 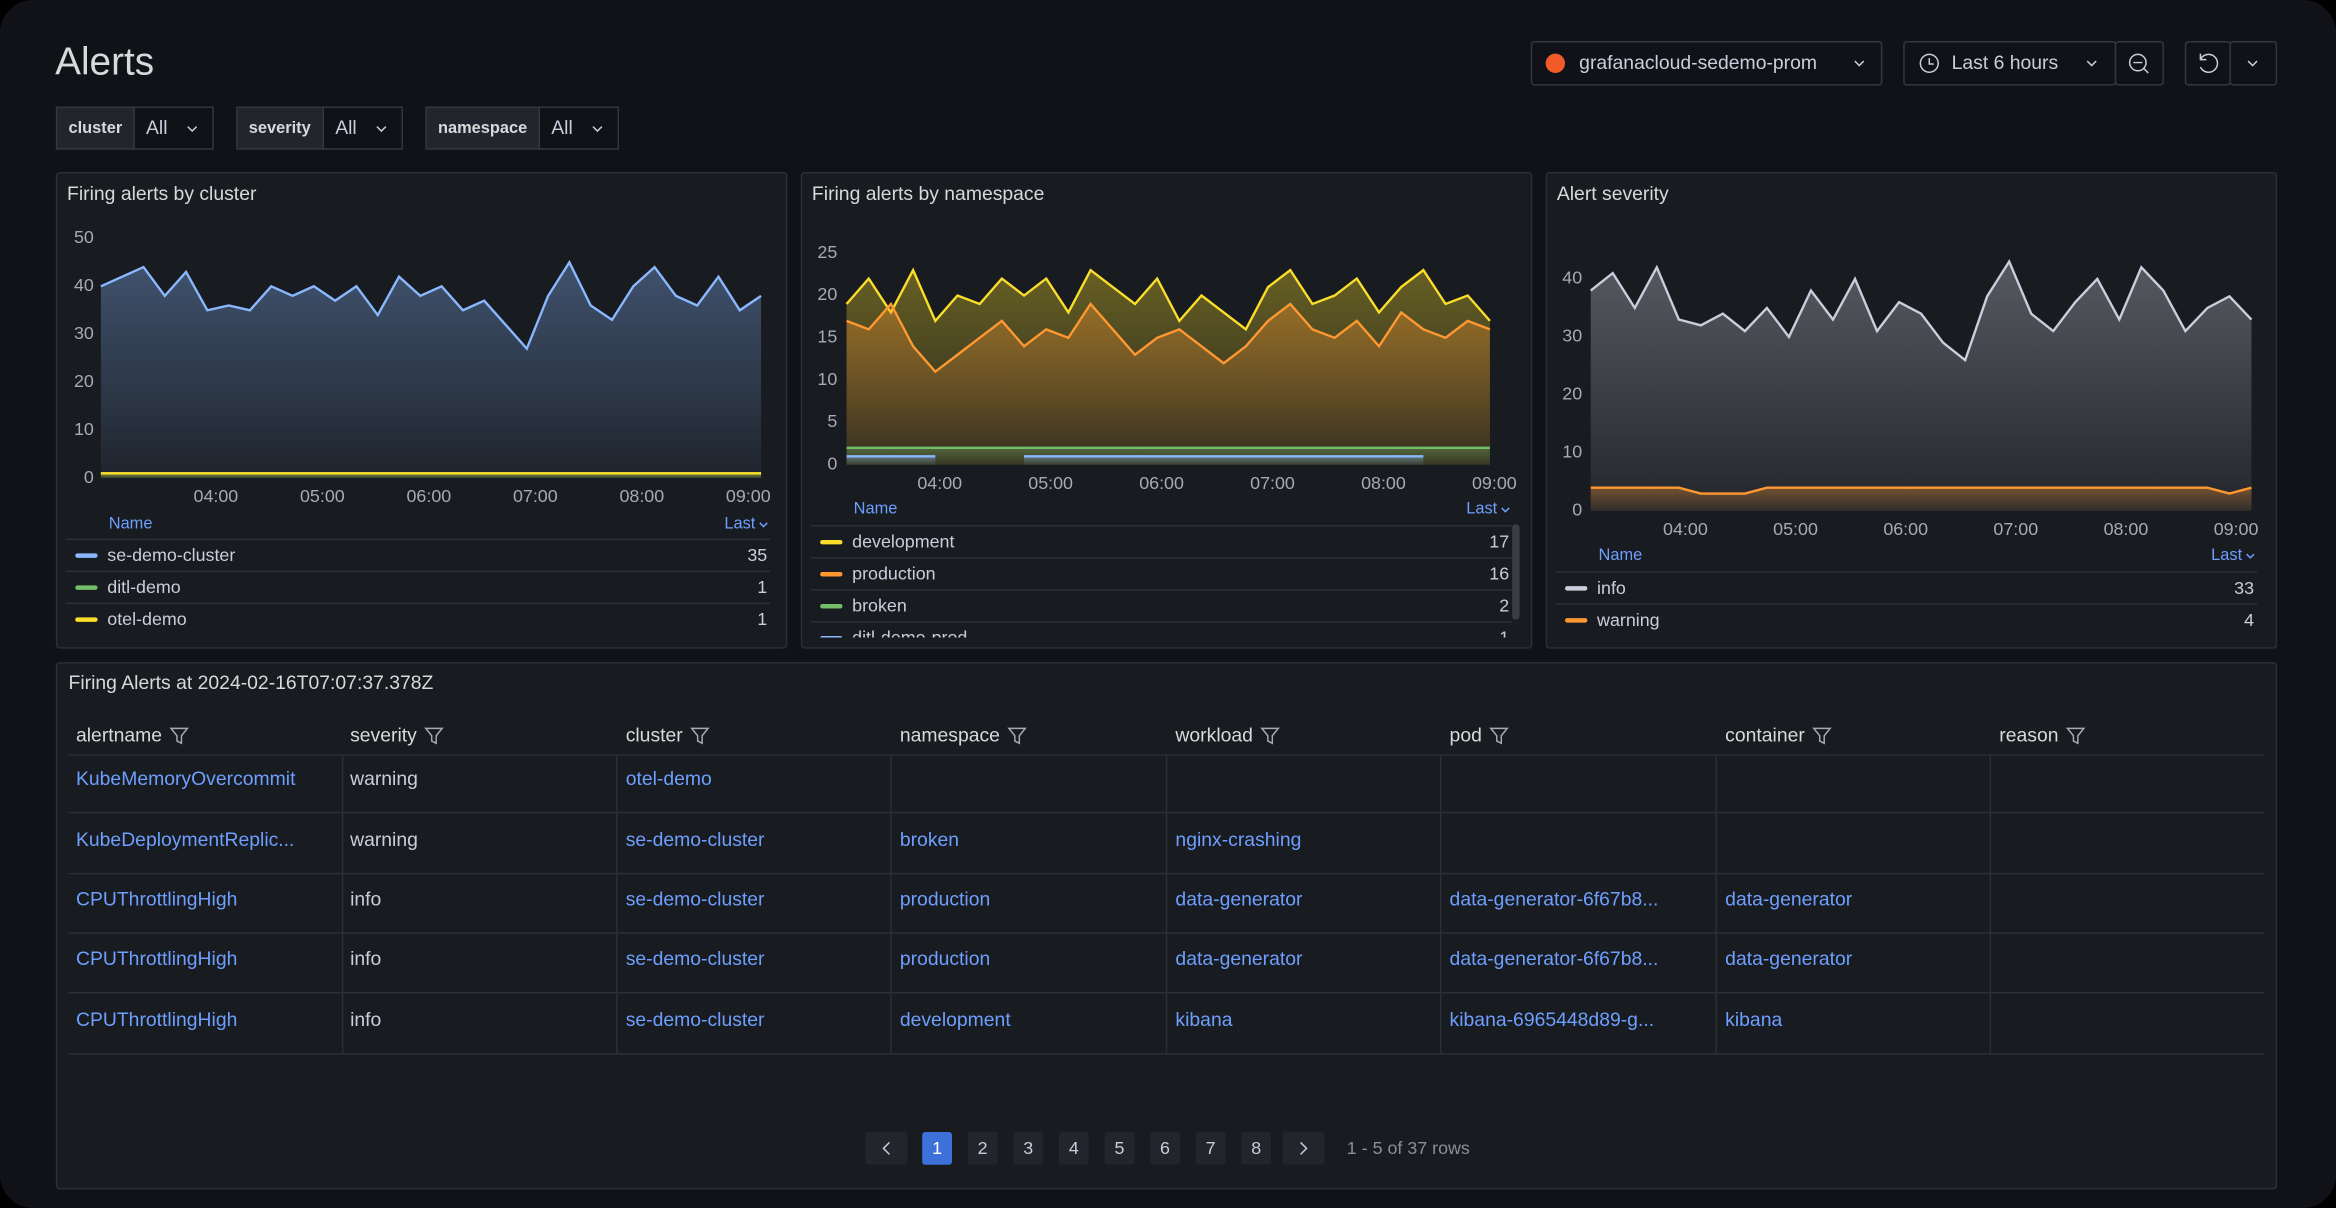 What do you see at coordinates (748, 496) in the screenshot?
I see `x-tick-label: 09:00` at bounding box center [748, 496].